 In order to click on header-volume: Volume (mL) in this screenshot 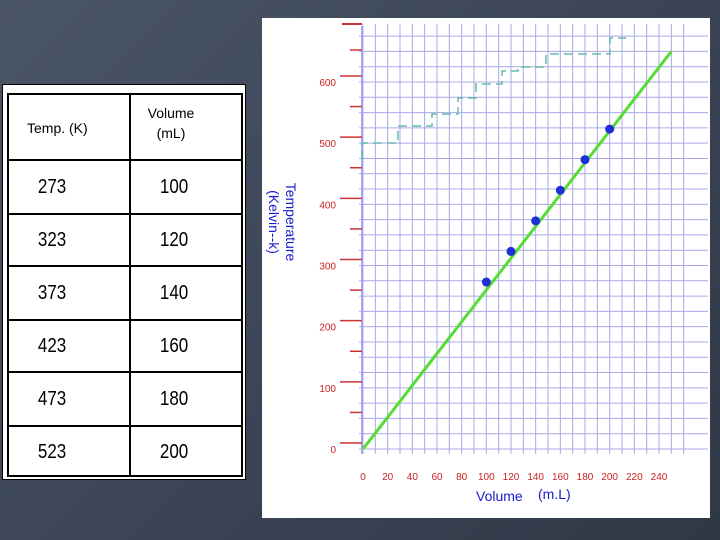, I will do `click(186, 123)`.